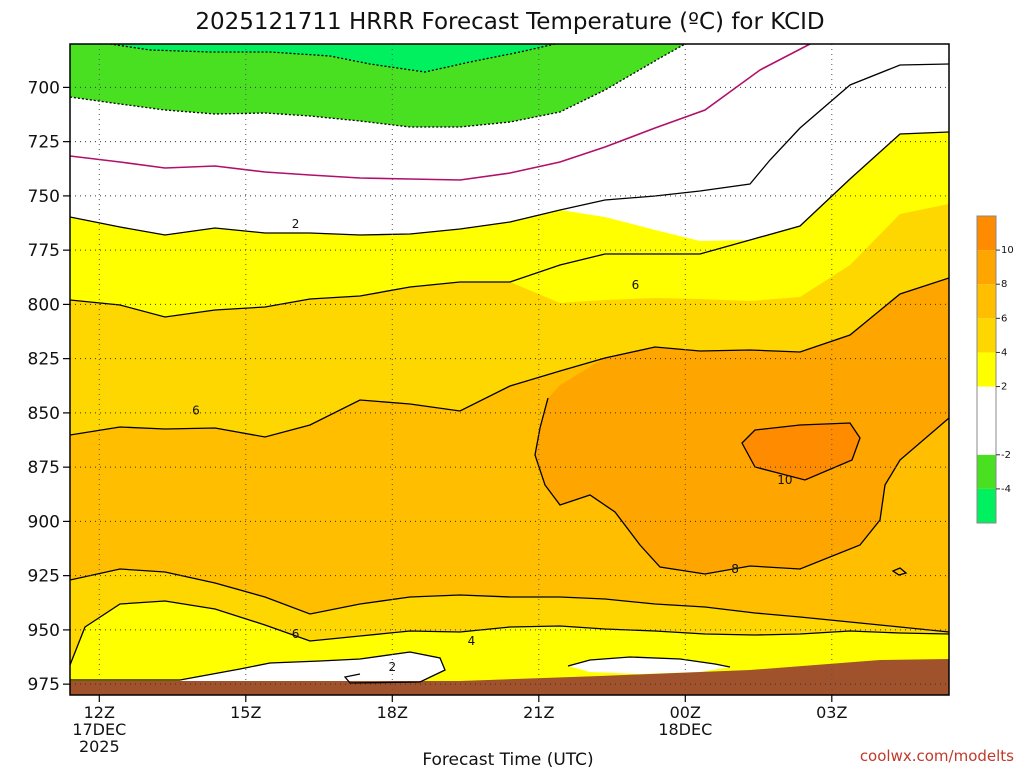 The image size is (1024, 768). What do you see at coordinates (99, 729) in the screenshot?
I see `x-tick-label: 17DEC` at bounding box center [99, 729].